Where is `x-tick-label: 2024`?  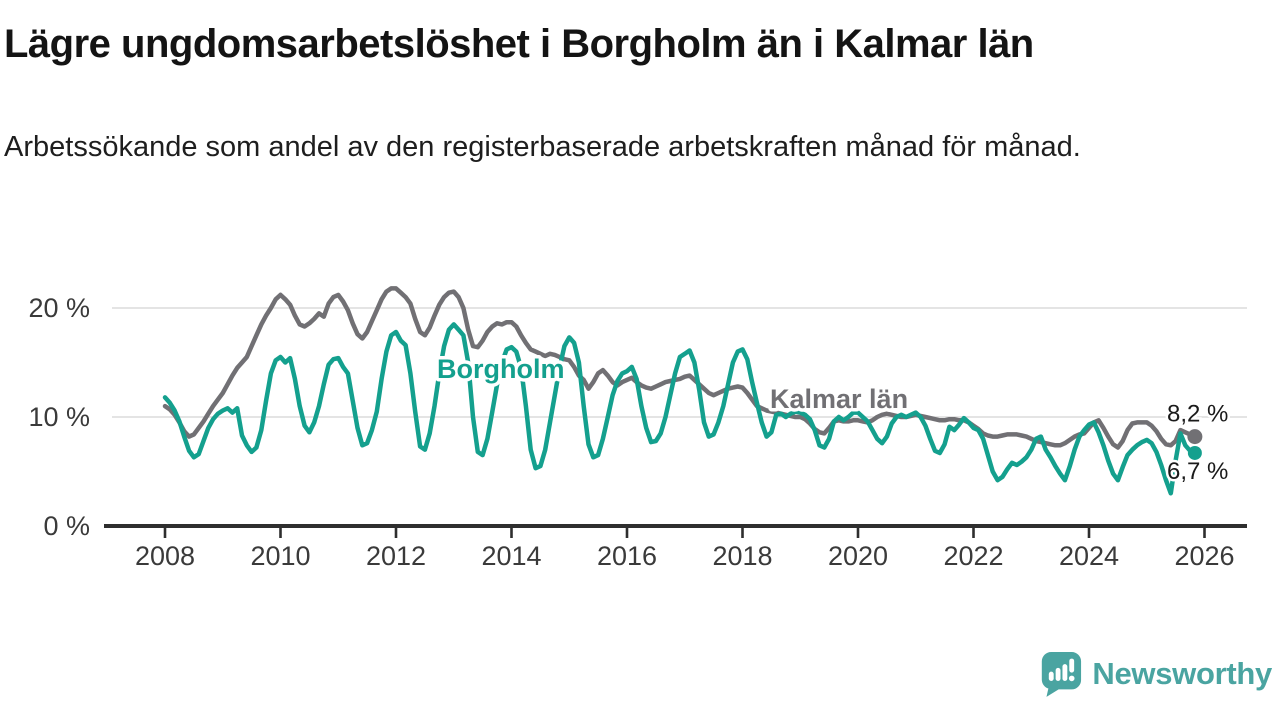 x-tick-label: 2024 is located at coordinates (1089, 556).